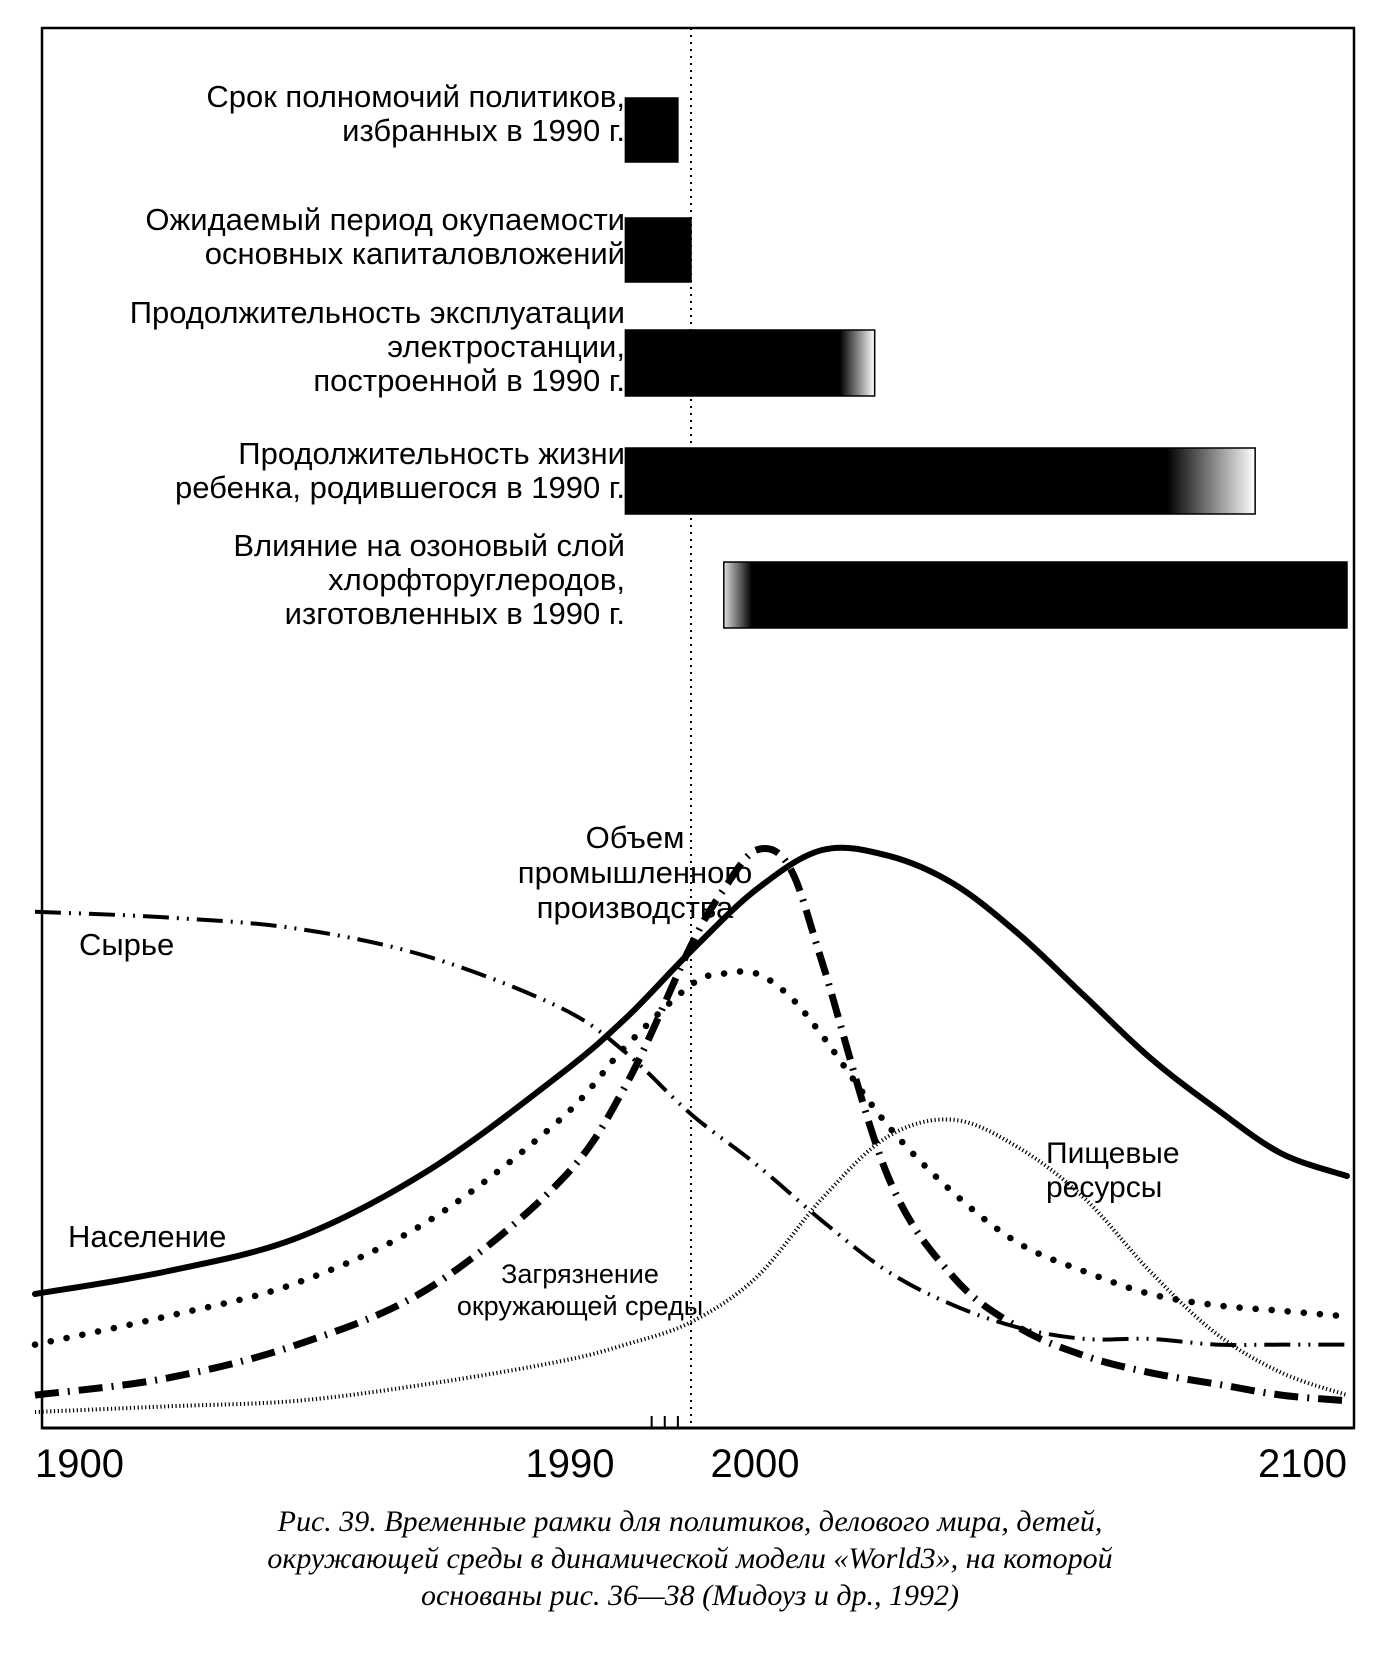 The image size is (1380, 1661). Describe the element at coordinates (570, 1464) in the screenshot. I see `tick-label: 1990` at that location.